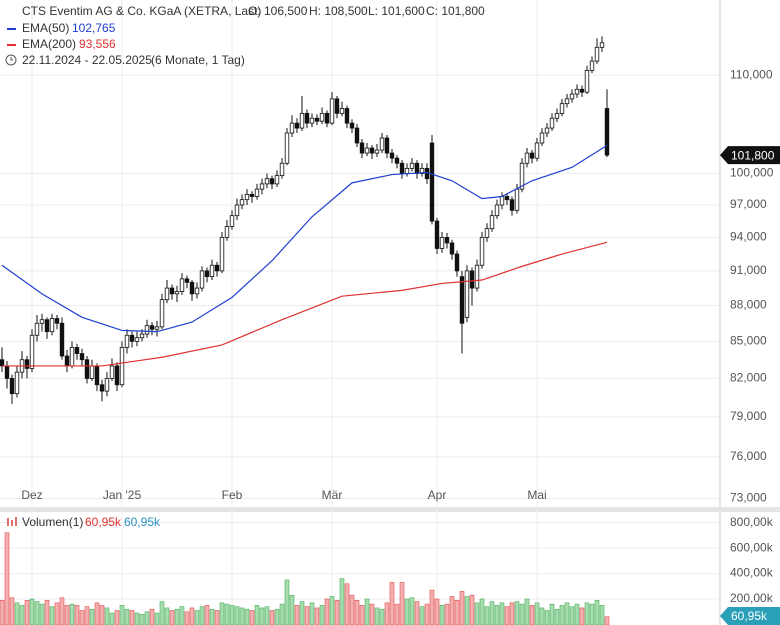 The width and height of the screenshot is (780, 625). What do you see at coordinates (396, 11) in the screenshot?
I see `ohlc-low: L: 101,600` at bounding box center [396, 11].